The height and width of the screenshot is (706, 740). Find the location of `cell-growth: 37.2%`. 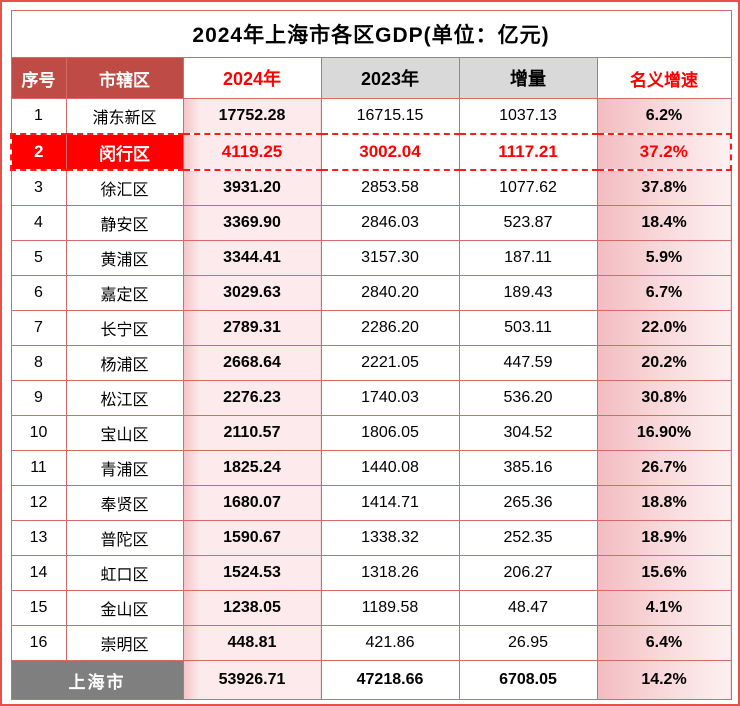

cell-growth: 37.2% is located at coordinates (664, 152).